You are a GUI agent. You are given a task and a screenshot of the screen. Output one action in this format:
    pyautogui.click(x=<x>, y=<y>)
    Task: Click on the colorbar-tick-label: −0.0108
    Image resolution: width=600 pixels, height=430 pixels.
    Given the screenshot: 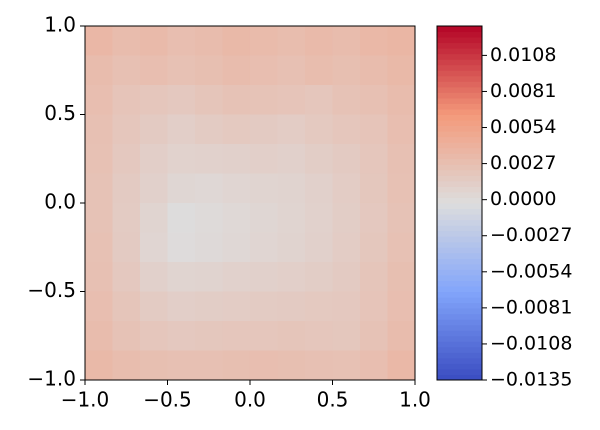 What is the action you would take?
    pyautogui.click(x=531, y=343)
    